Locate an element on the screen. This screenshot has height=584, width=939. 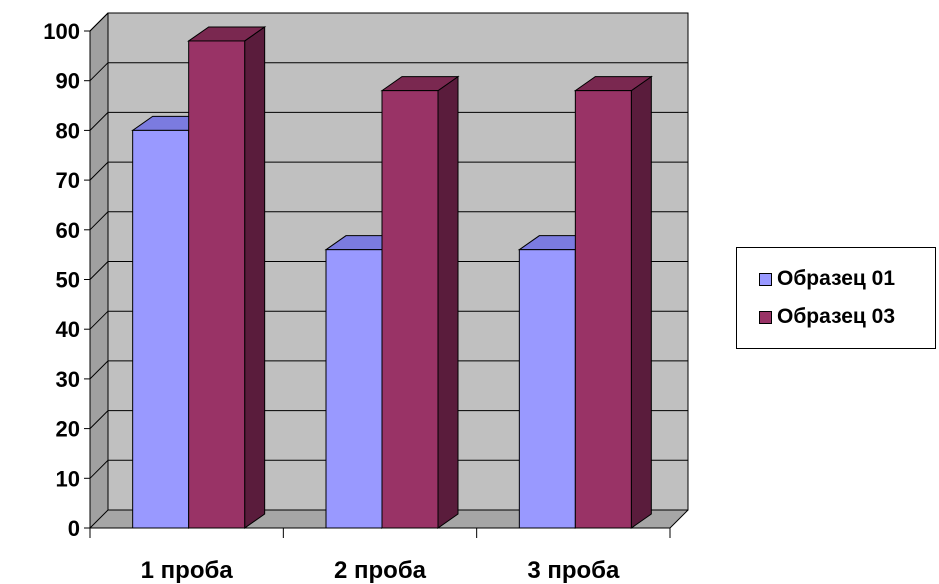
legend-label-series-2: Образец 03 is located at coordinates (836, 316).